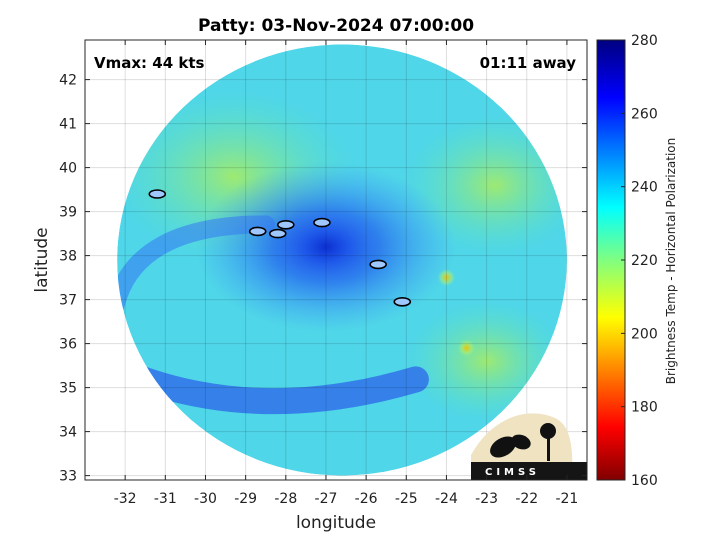  I want to click on vmax-annotation: Vmax: 44 kts, so click(149, 63).